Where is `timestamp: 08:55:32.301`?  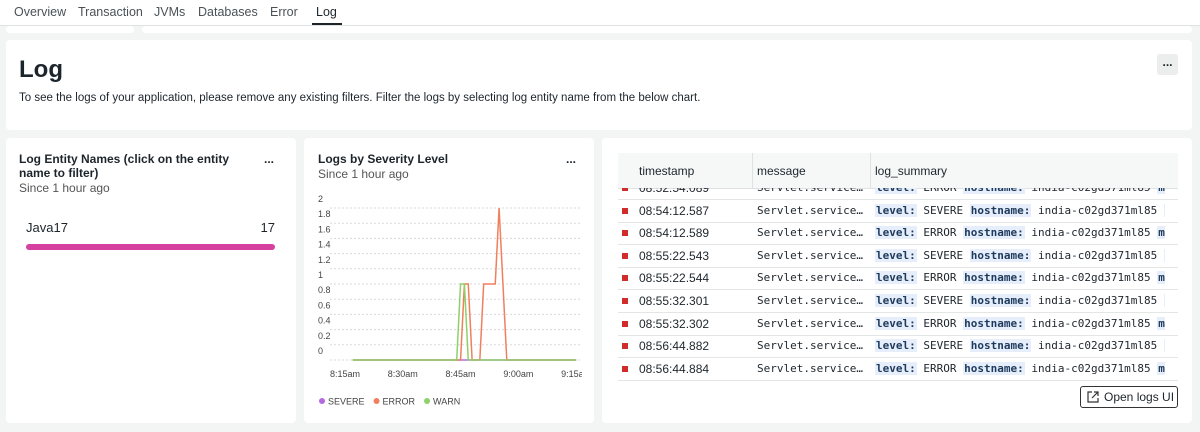 timestamp: 08:55:32.301 is located at coordinates (674, 301).